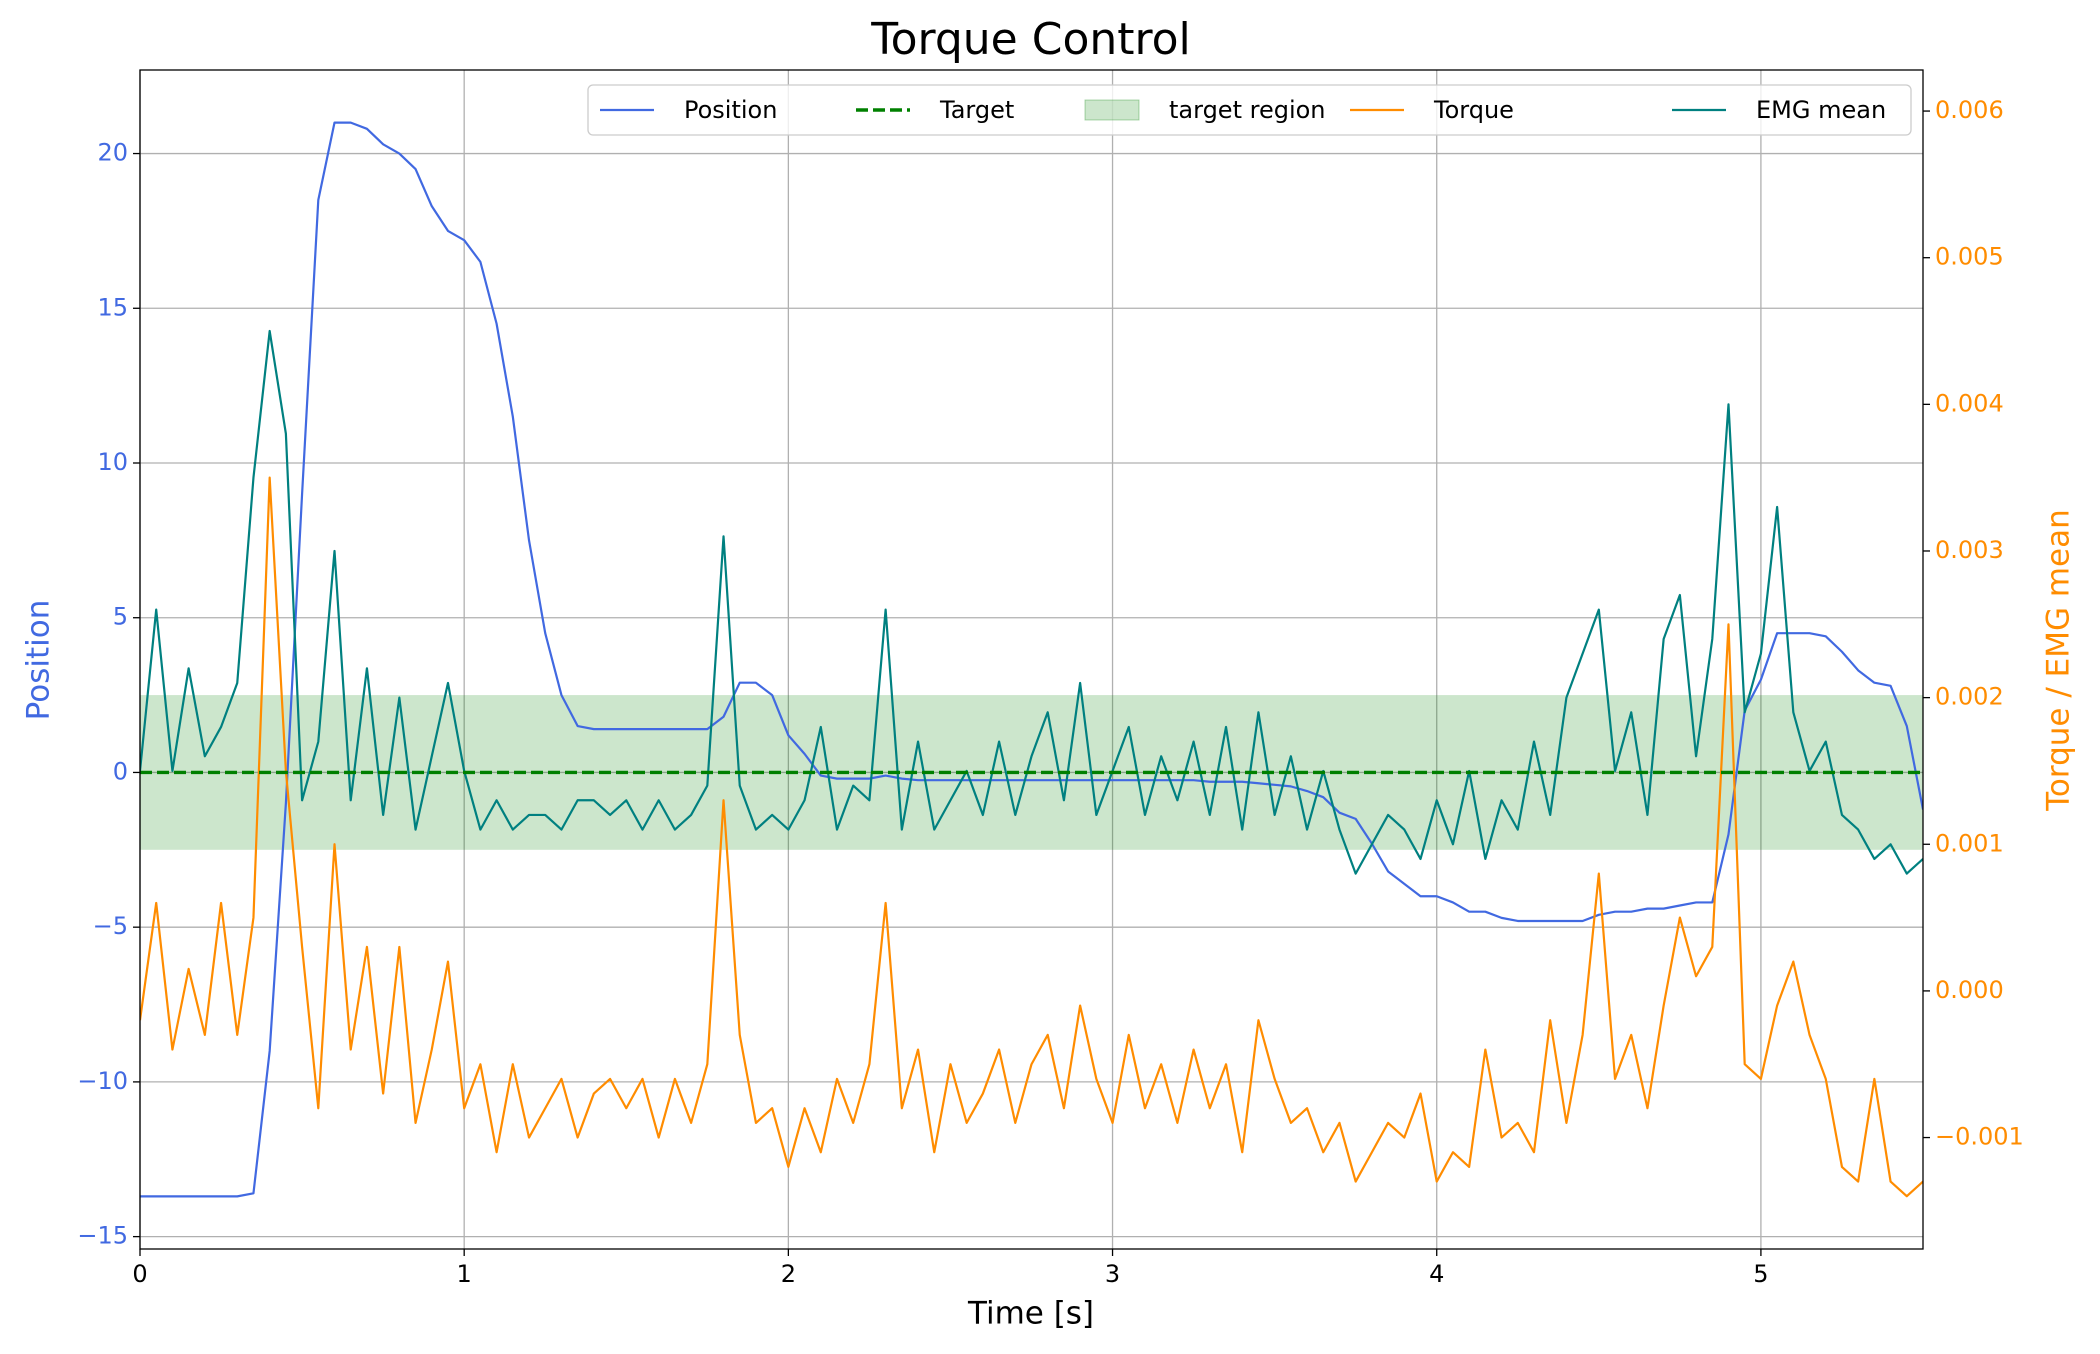 The image size is (2100, 1354). I want to click on y-tick-label: 15, so click(112, 307).